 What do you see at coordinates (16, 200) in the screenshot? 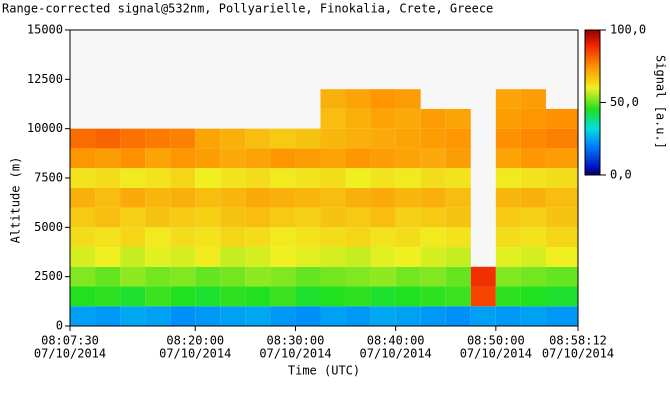
I see `y-axis-label: Altitude (m)` at bounding box center [16, 200].